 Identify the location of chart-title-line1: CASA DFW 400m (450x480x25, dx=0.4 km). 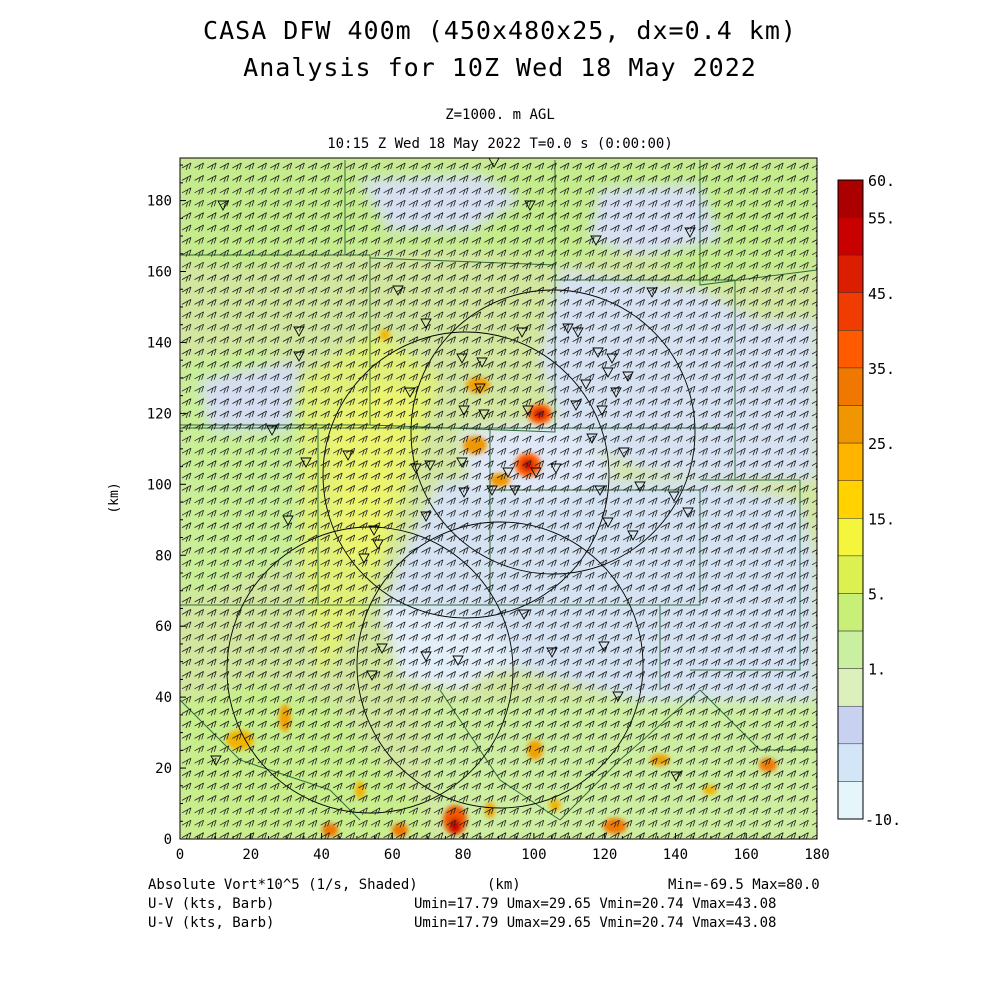
(500, 30).